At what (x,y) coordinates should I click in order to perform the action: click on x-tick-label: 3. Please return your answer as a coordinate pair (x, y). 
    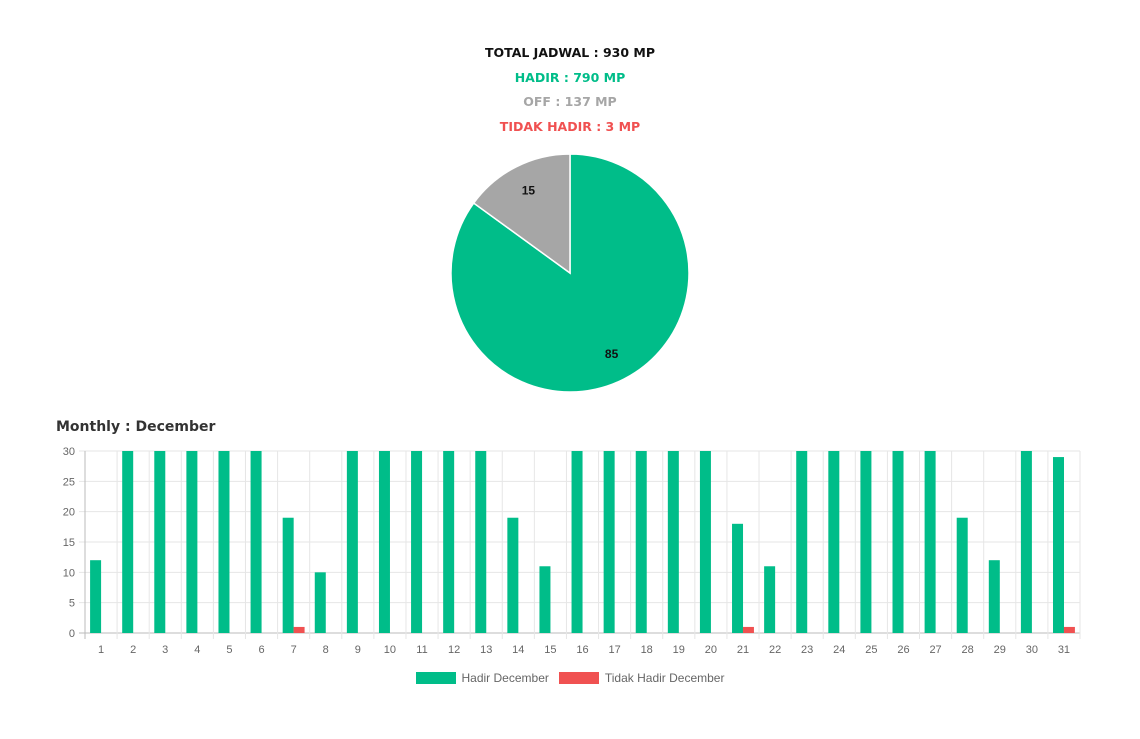
    Looking at the image, I should click on (165, 650).